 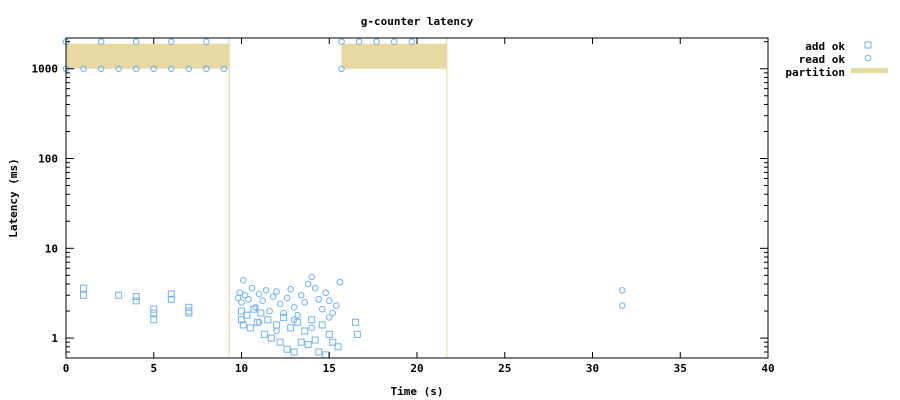 What do you see at coordinates (815, 72) in the screenshot?
I see `legend-label: partition` at bounding box center [815, 72].